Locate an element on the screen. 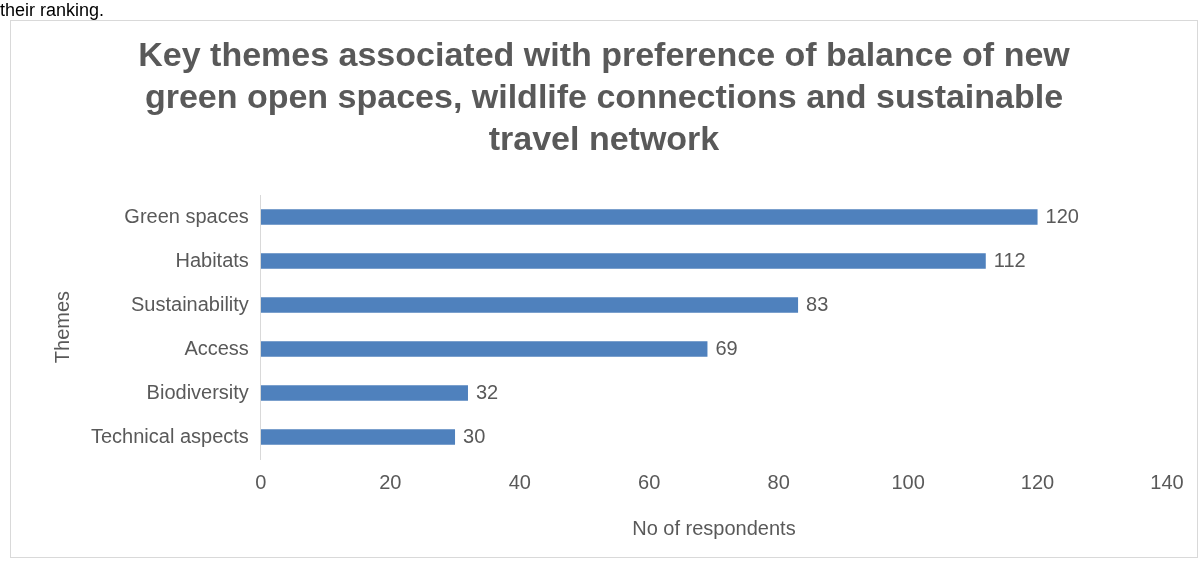 The width and height of the screenshot is (1201, 561). data-label: 83 is located at coordinates (817, 303).